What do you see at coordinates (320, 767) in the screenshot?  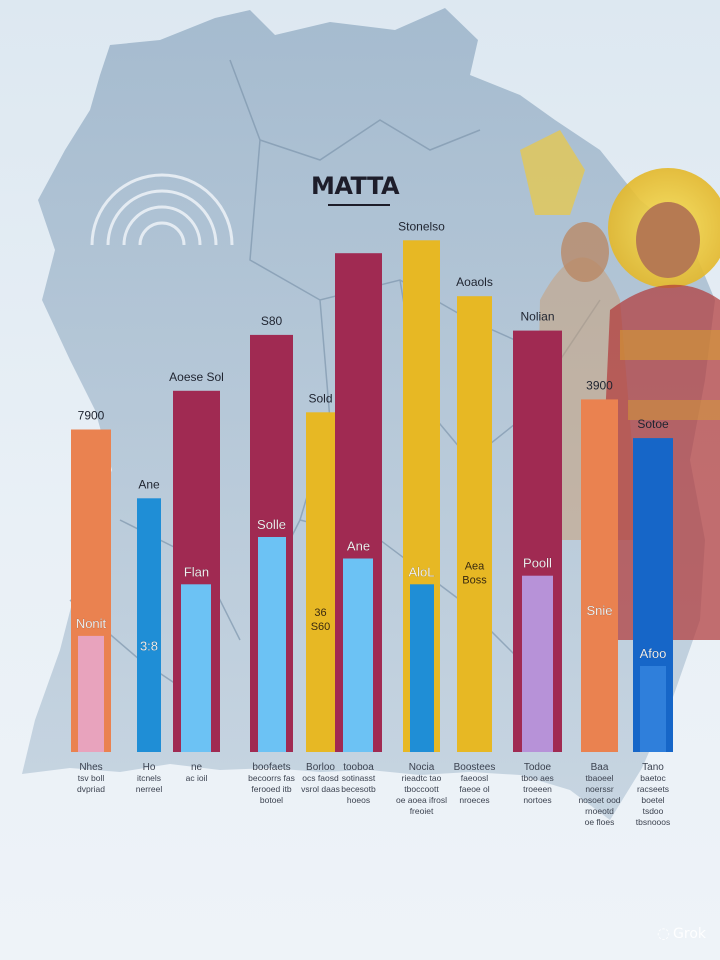 I see `bar-category-label: Borloo` at bounding box center [320, 767].